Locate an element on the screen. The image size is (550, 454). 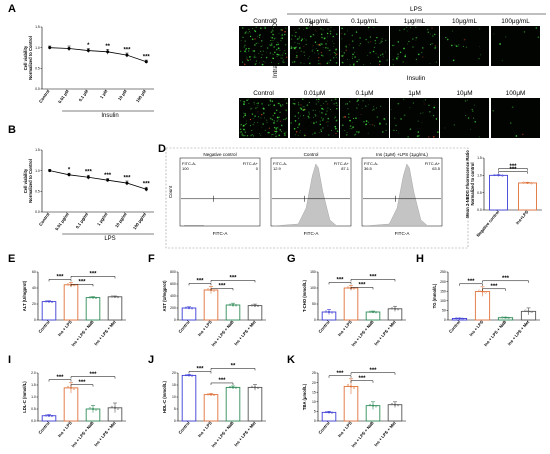
panel-e-sig-mark: *** is located at coordinates (93, 275).